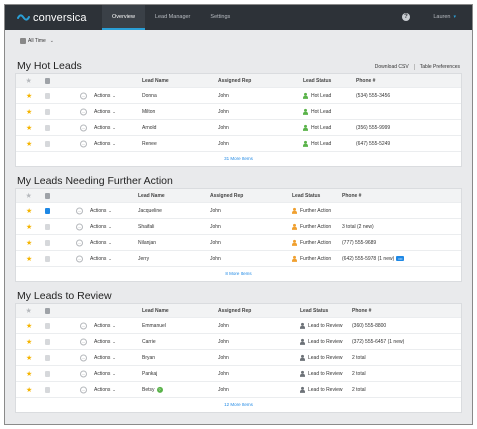  I want to click on lead-name: Nilanjan, so click(147, 243).